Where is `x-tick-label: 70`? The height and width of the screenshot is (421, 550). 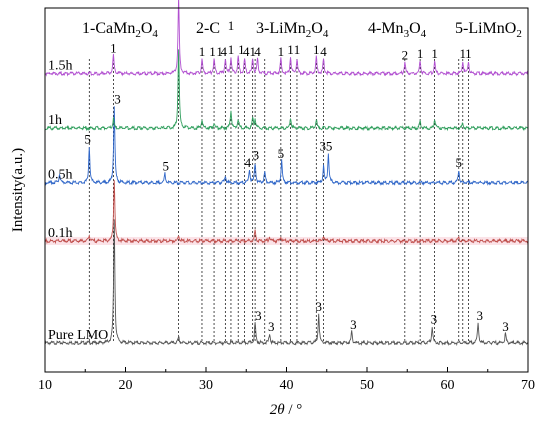 x-tick-label: 70 is located at coordinates (528, 385).